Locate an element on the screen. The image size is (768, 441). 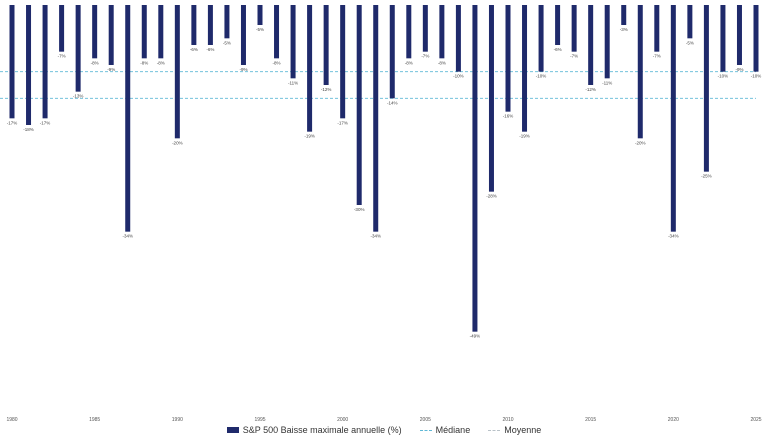
legend-label-series: S&P 500 Baisse maximale annuelle (%) is located at coordinates (322, 430).